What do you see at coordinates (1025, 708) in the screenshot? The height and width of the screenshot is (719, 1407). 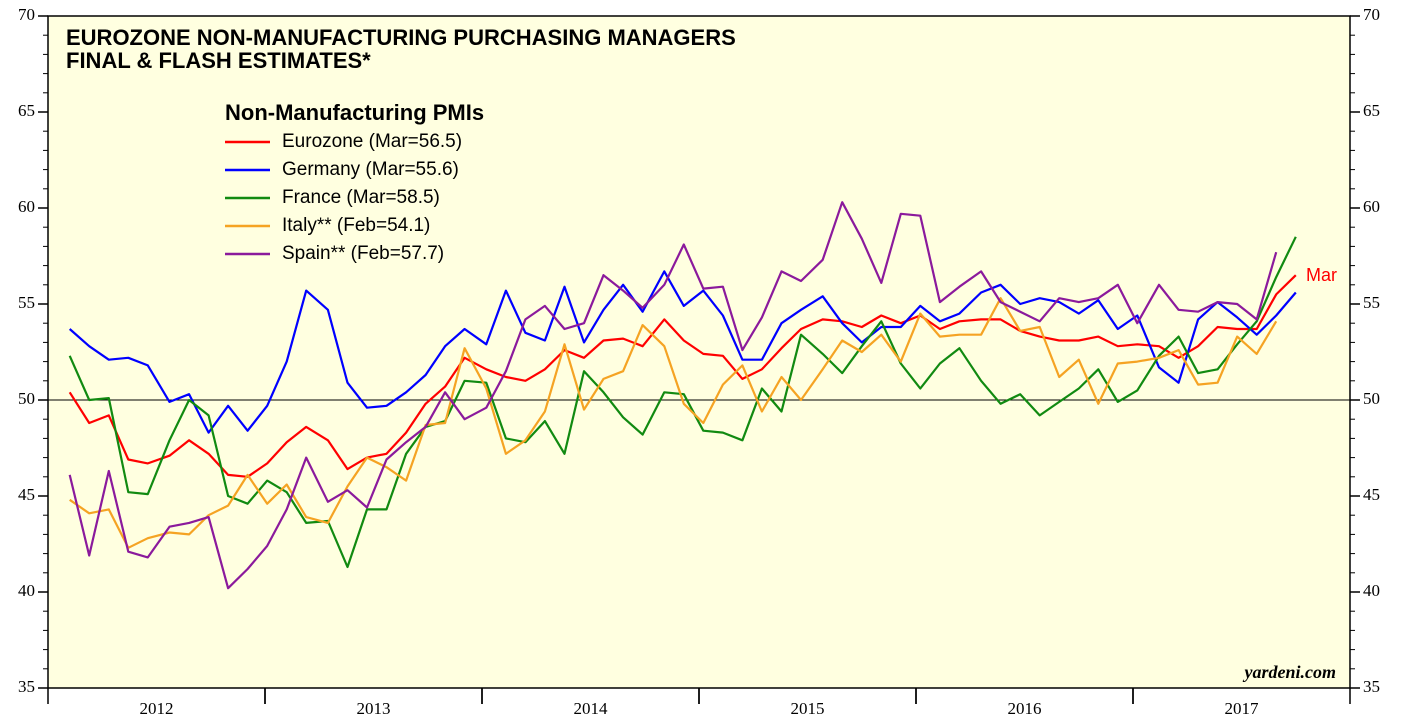 I see `x-tick-label: 2016` at bounding box center [1025, 708].